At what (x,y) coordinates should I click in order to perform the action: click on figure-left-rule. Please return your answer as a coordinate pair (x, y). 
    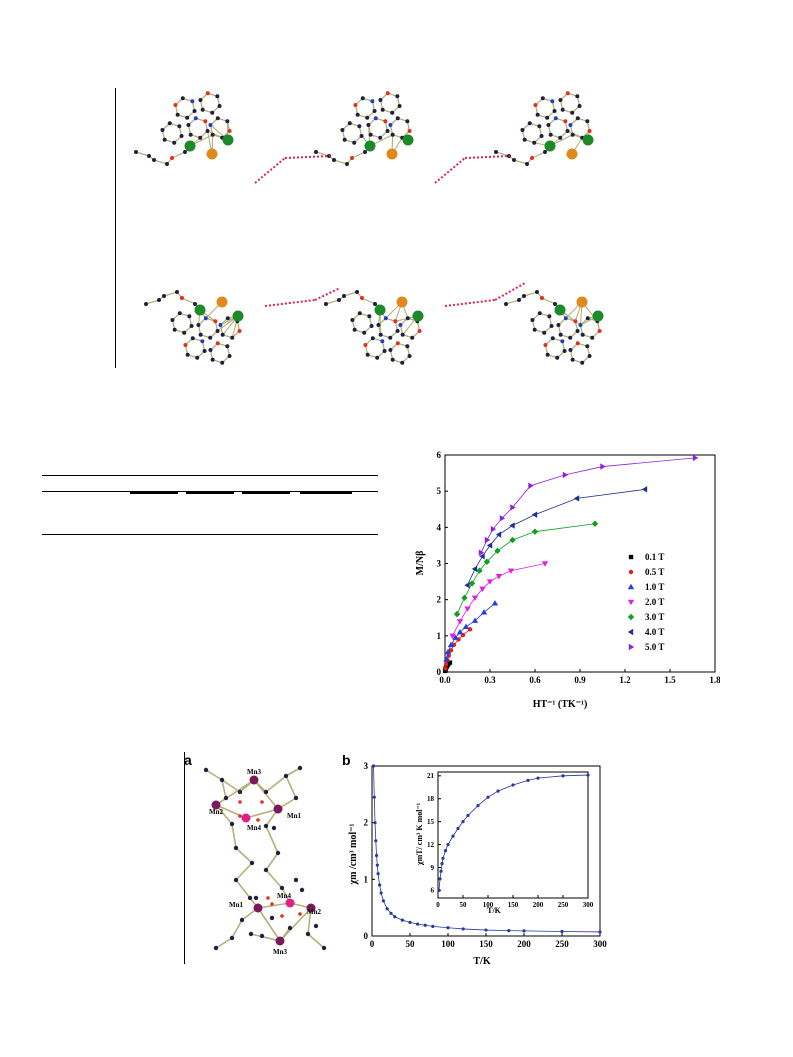
    Looking at the image, I should click on (115, 228).